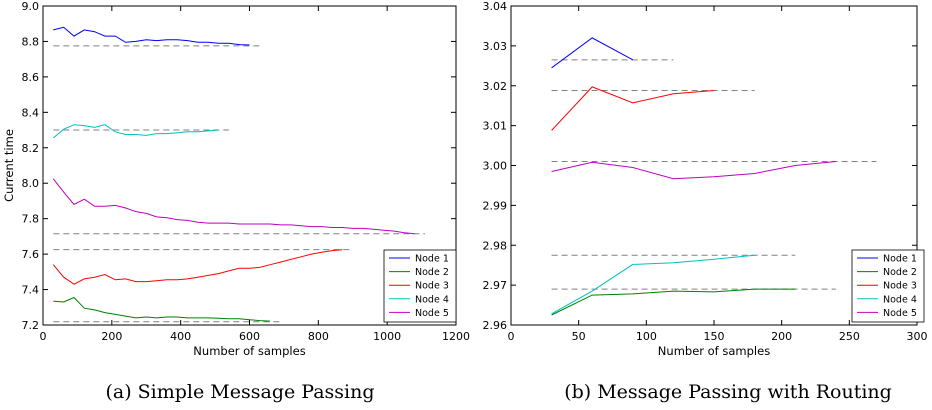  What do you see at coordinates (31, 6) in the screenshot?
I see `y-tick-label: 9.0` at bounding box center [31, 6].